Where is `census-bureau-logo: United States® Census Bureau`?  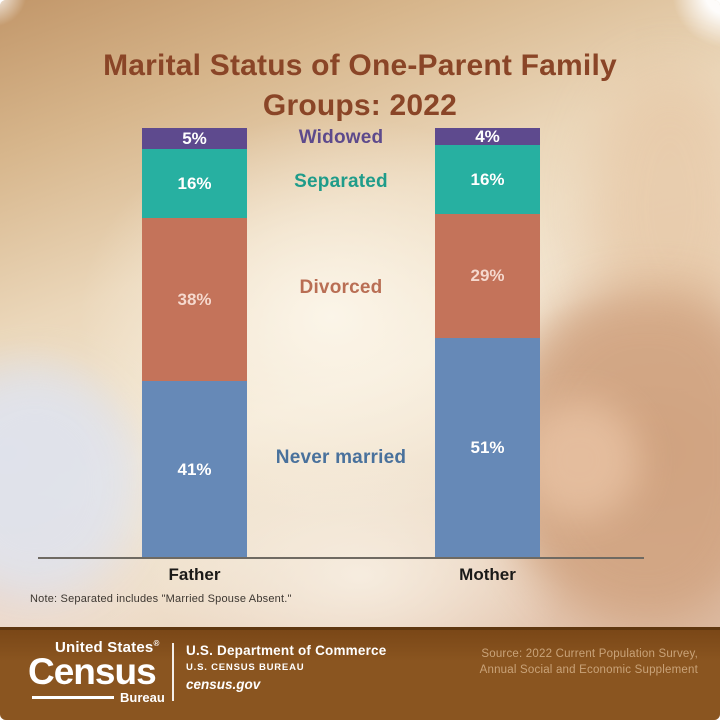
census-bureau-logo: United States® Census Bureau is located at coordinates (98, 672).